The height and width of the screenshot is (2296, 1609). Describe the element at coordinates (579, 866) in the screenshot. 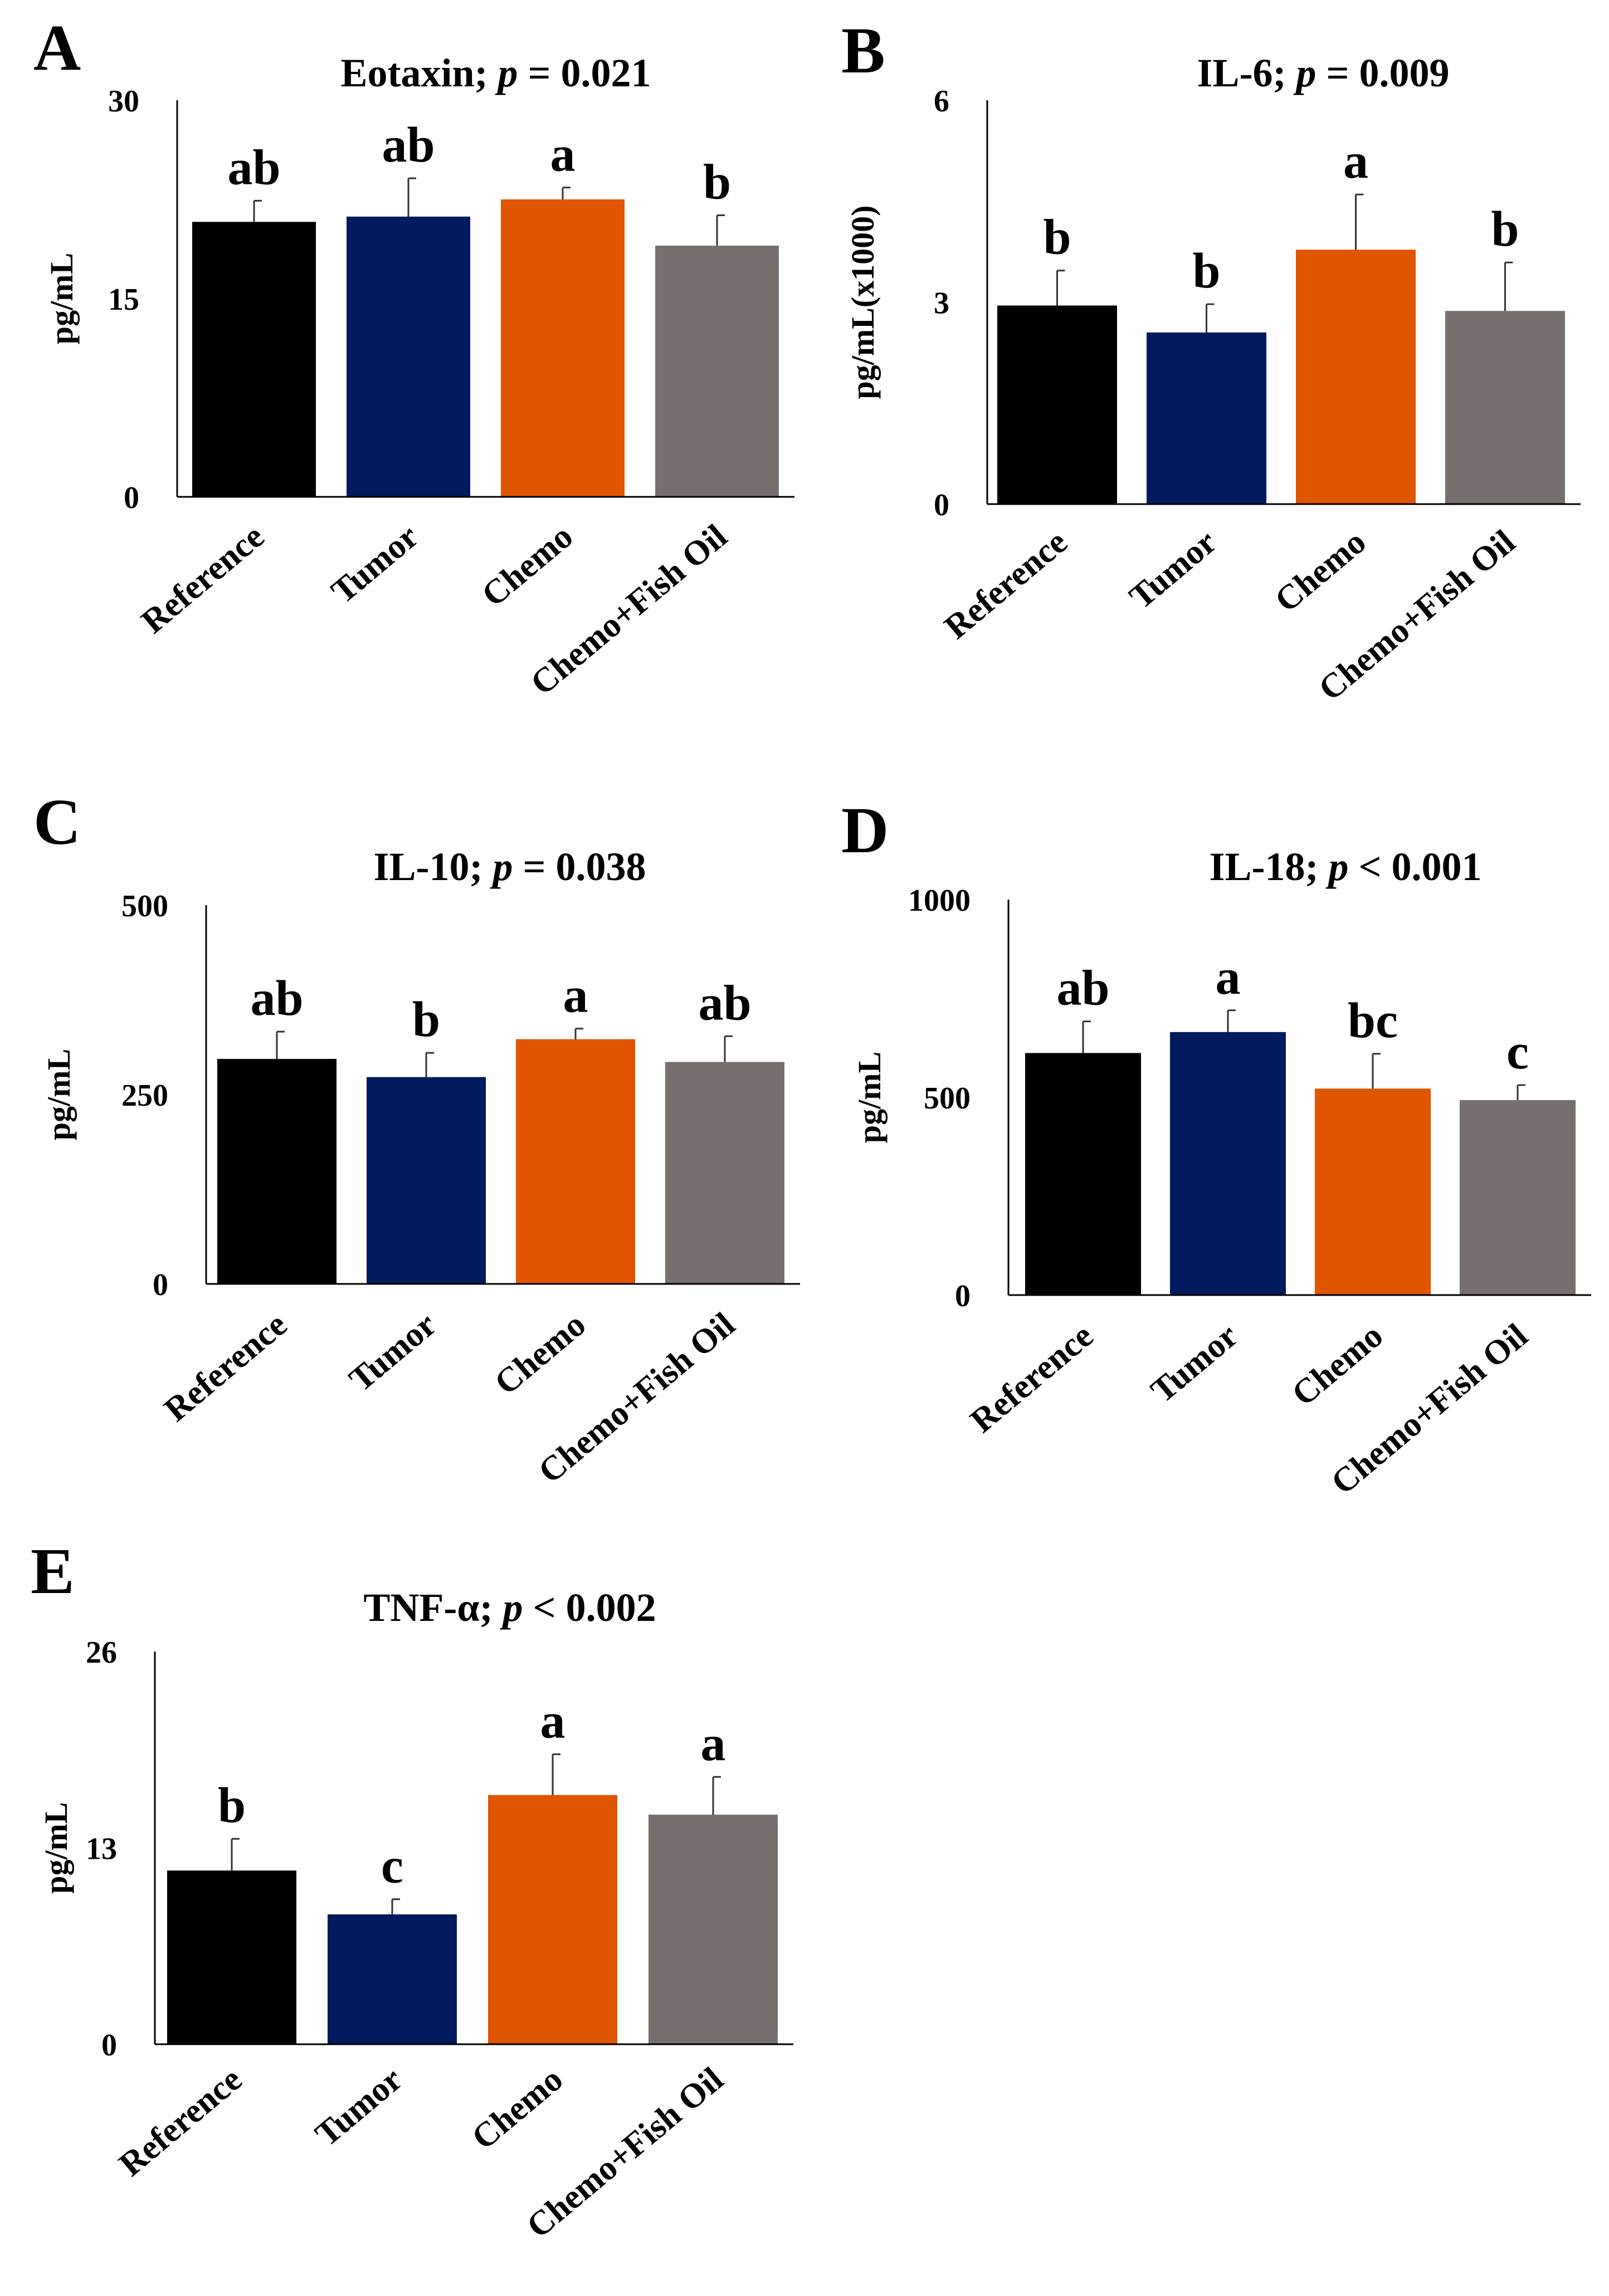

I see `chart-title-value: = 0.038` at that location.